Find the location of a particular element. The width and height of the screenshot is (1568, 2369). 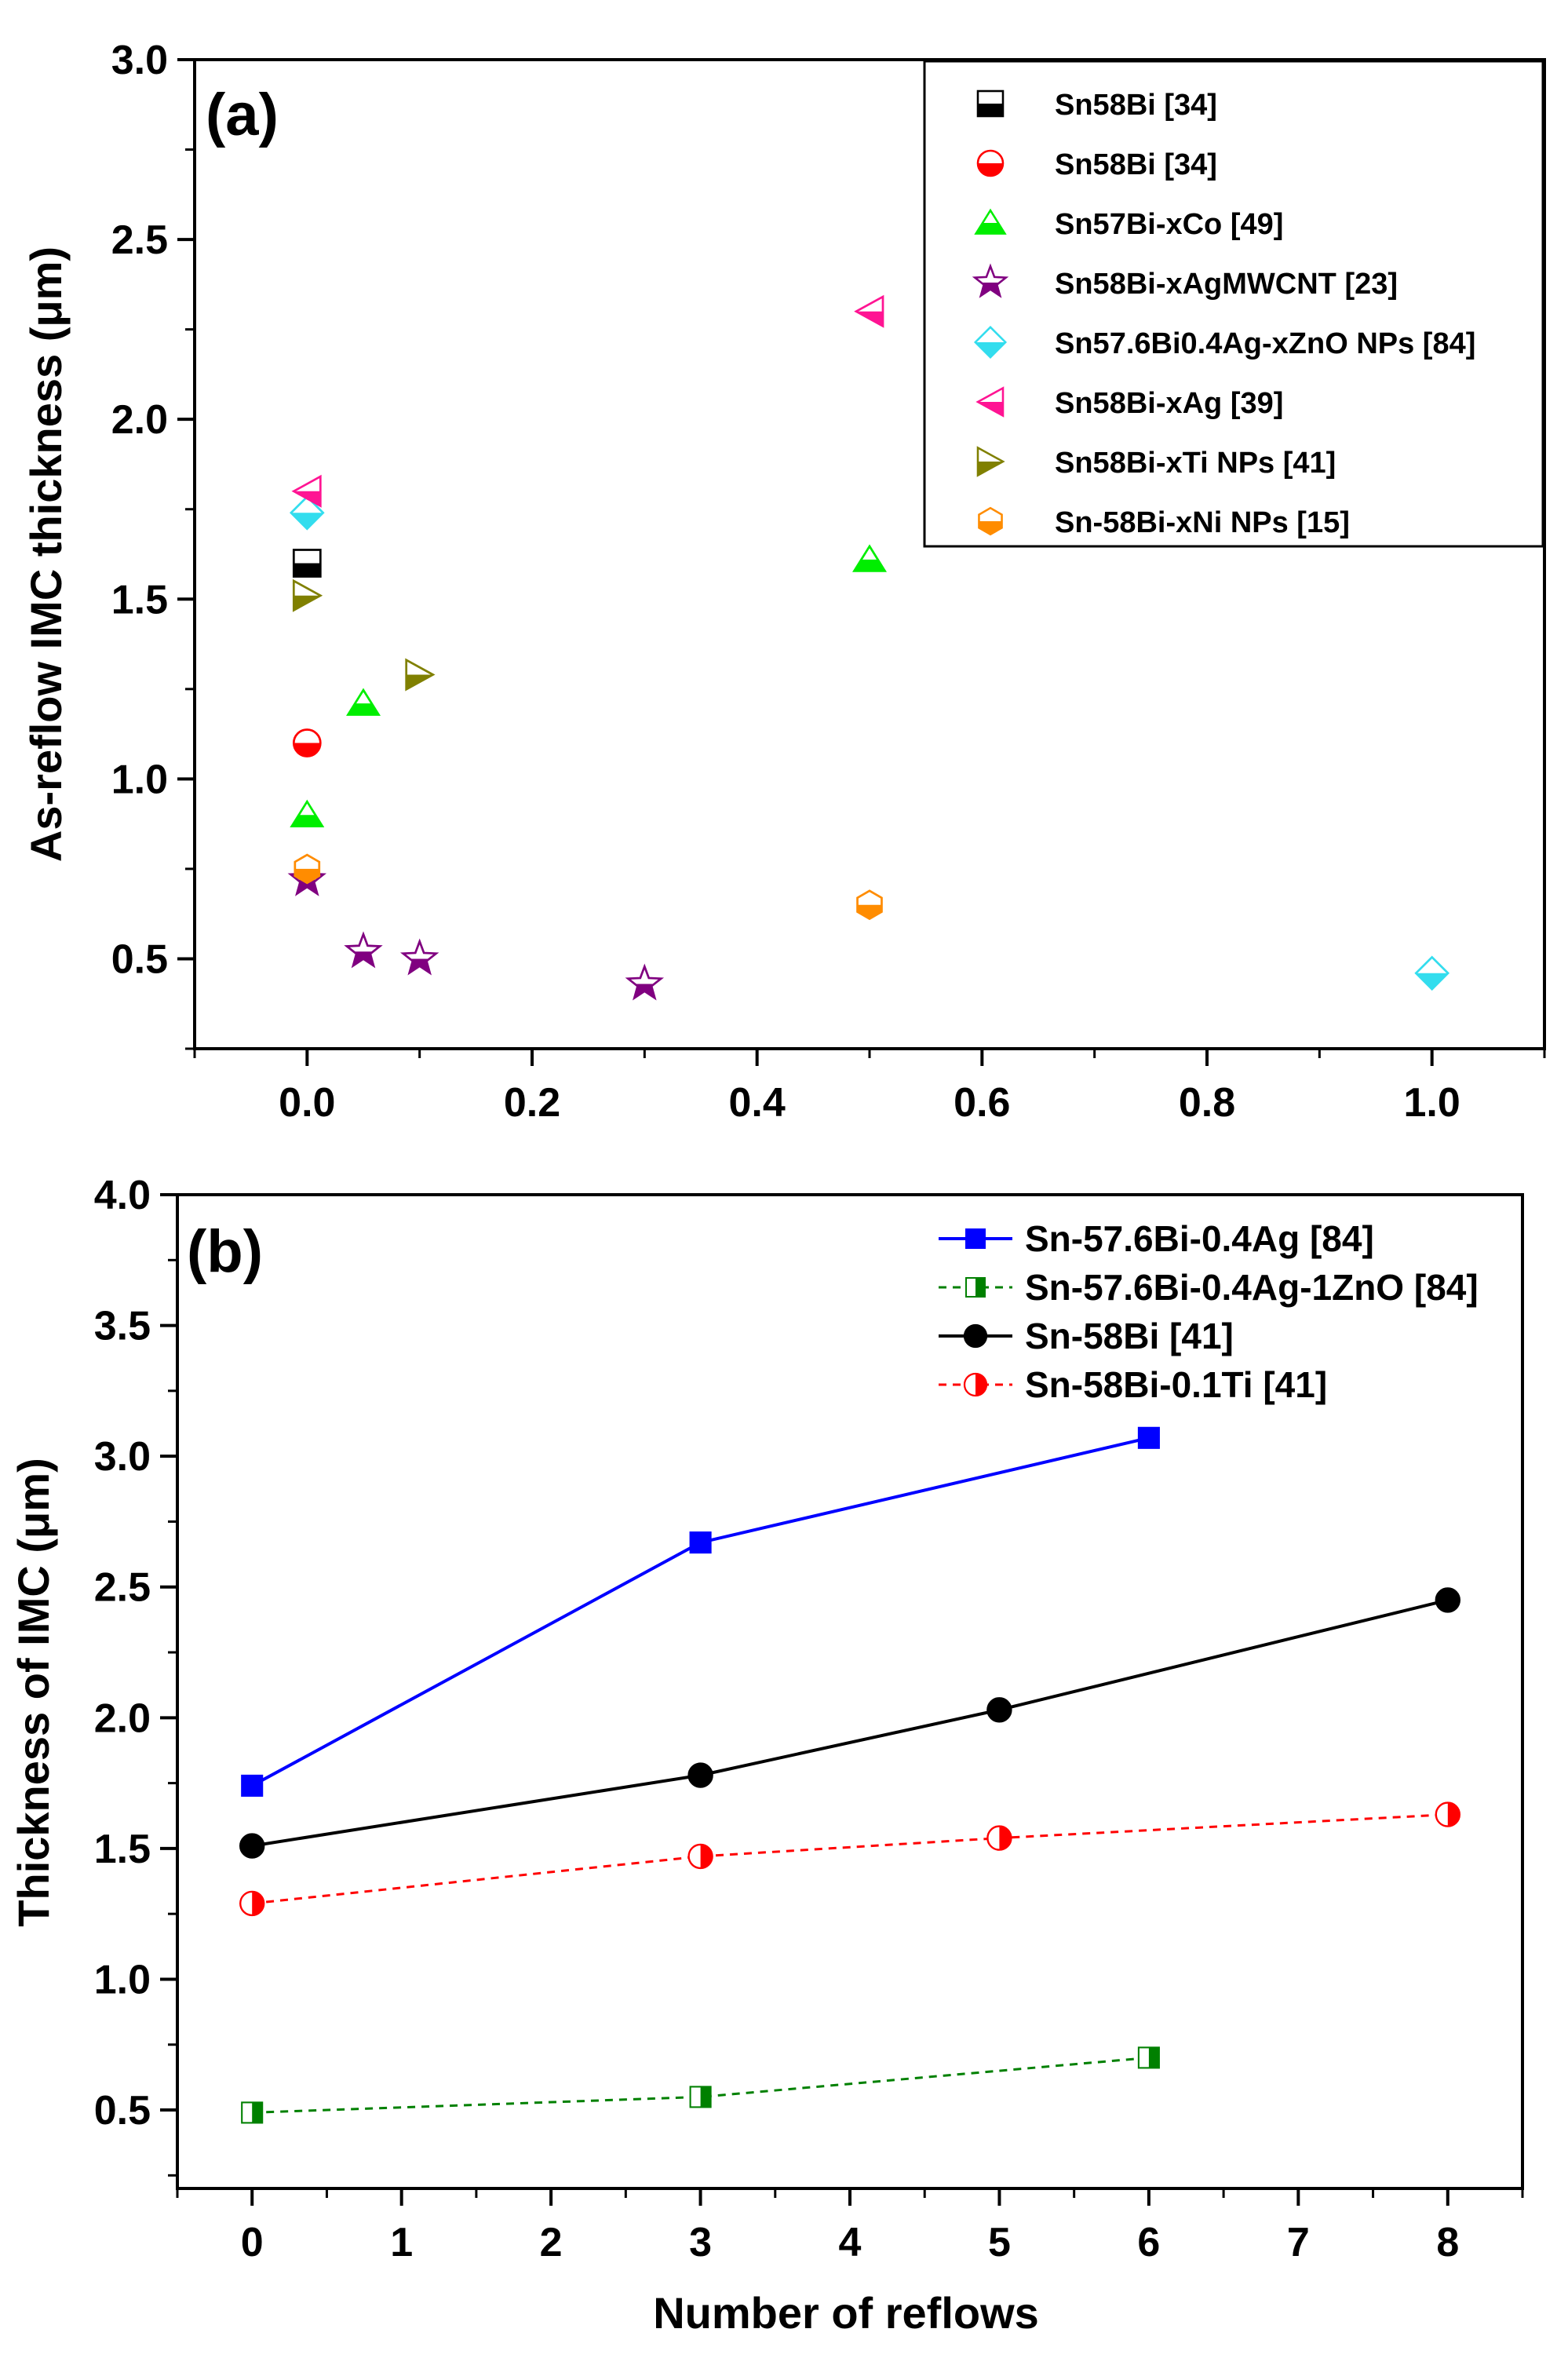

panel-b-x-tick-label: 7 is located at coordinates (1298, 2242).